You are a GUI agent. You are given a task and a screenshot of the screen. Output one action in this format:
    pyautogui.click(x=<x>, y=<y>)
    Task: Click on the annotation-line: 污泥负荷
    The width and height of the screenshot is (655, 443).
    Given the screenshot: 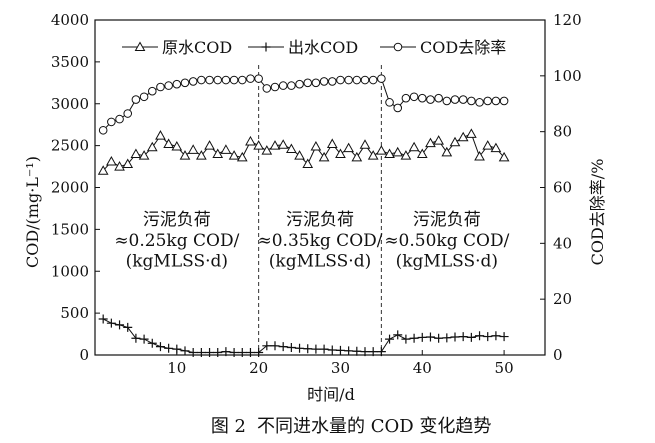 What is the action you would take?
    pyautogui.click(x=177, y=220)
    